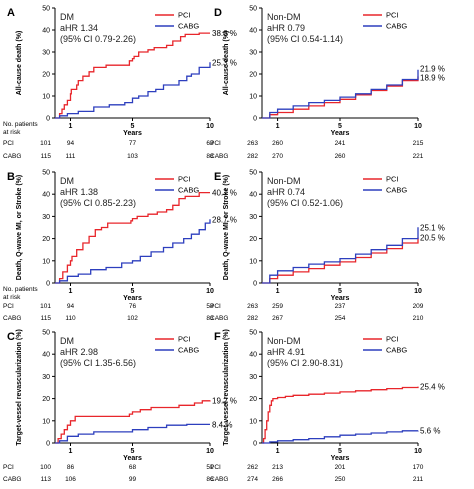 This screenshot has width=474, height=489. What do you see at coordinates (340, 291) in the screenshot?
I see `x-tick-label-e: 5` at bounding box center [340, 291].